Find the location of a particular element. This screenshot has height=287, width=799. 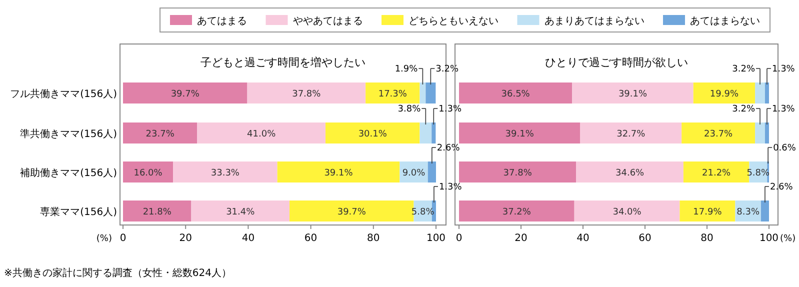

data-label: 41.0% is located at coordinates (261, 135).